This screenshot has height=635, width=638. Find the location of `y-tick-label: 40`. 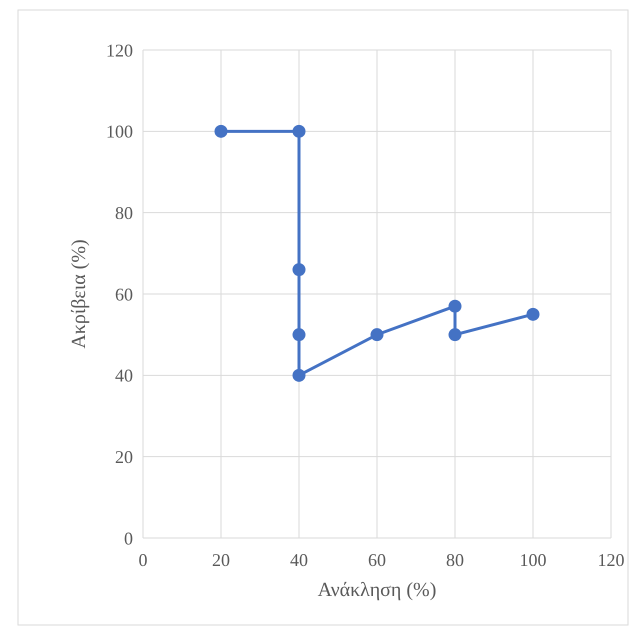

y-tick-label: 40 is located at coordinates (124, 376).